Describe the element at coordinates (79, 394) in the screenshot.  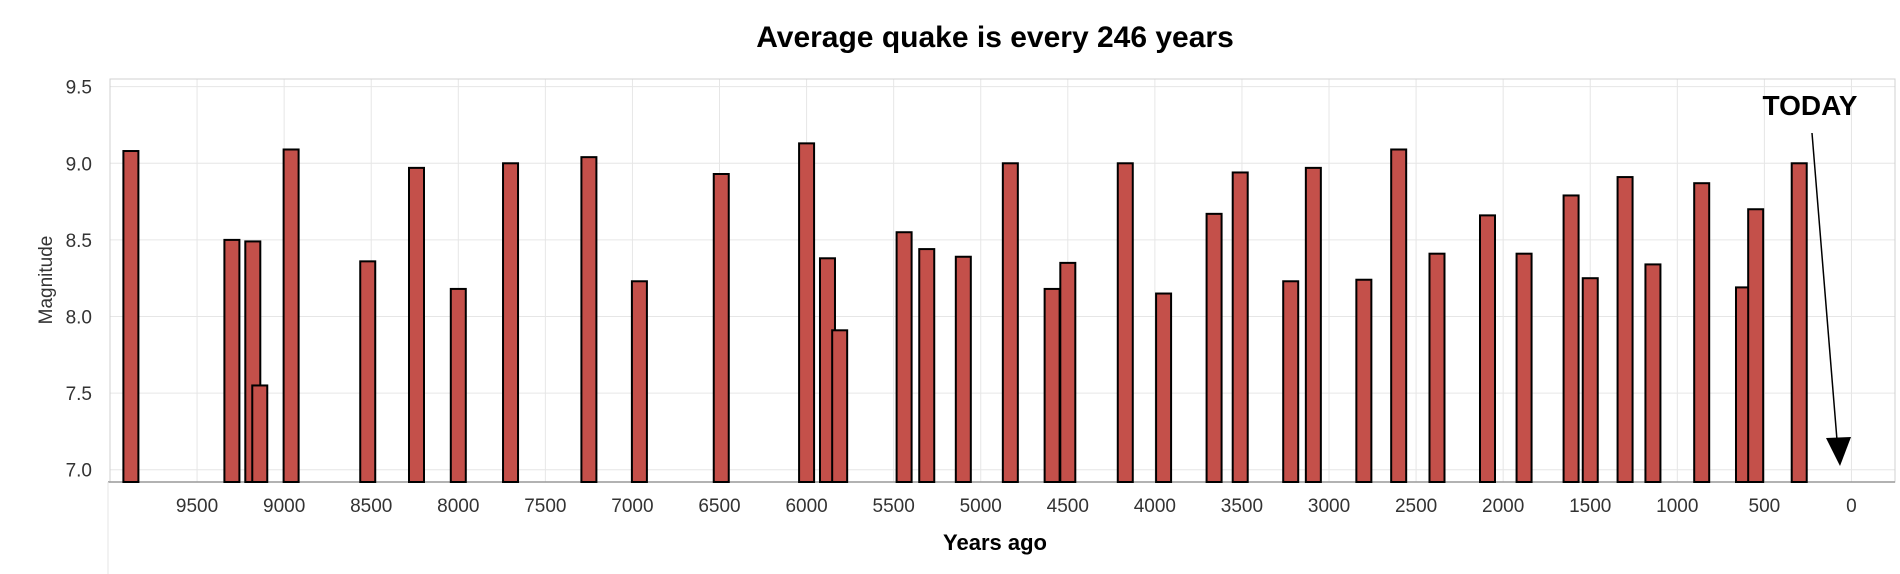
I see `y-tick-label: 7.5` at that location.